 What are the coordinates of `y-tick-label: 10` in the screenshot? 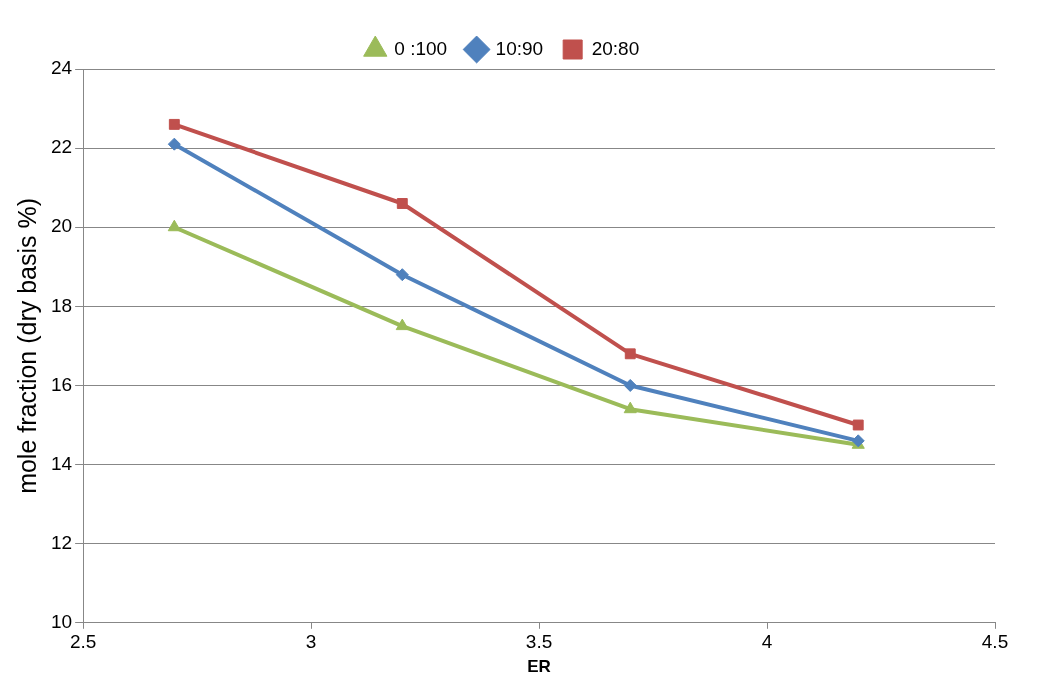 It's located at (61, 622).